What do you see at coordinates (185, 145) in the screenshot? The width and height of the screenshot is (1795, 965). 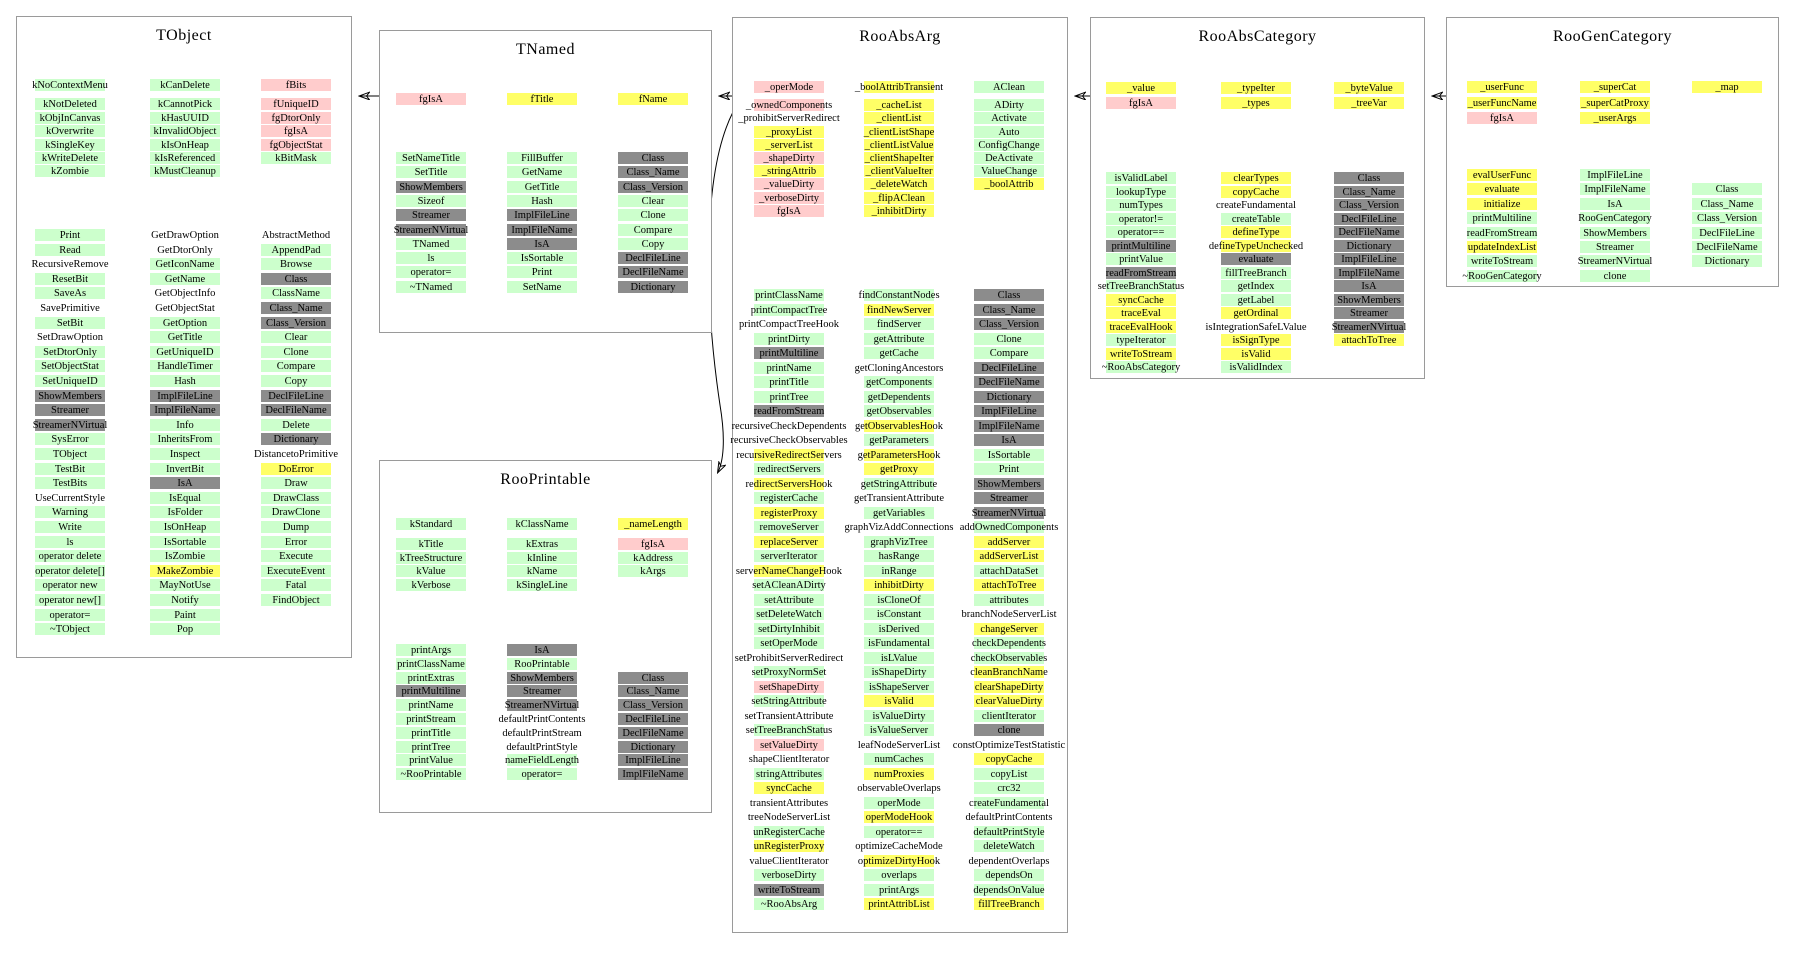 I see `member-cell: kIsOnHeap` at bounding box center [185, 145].